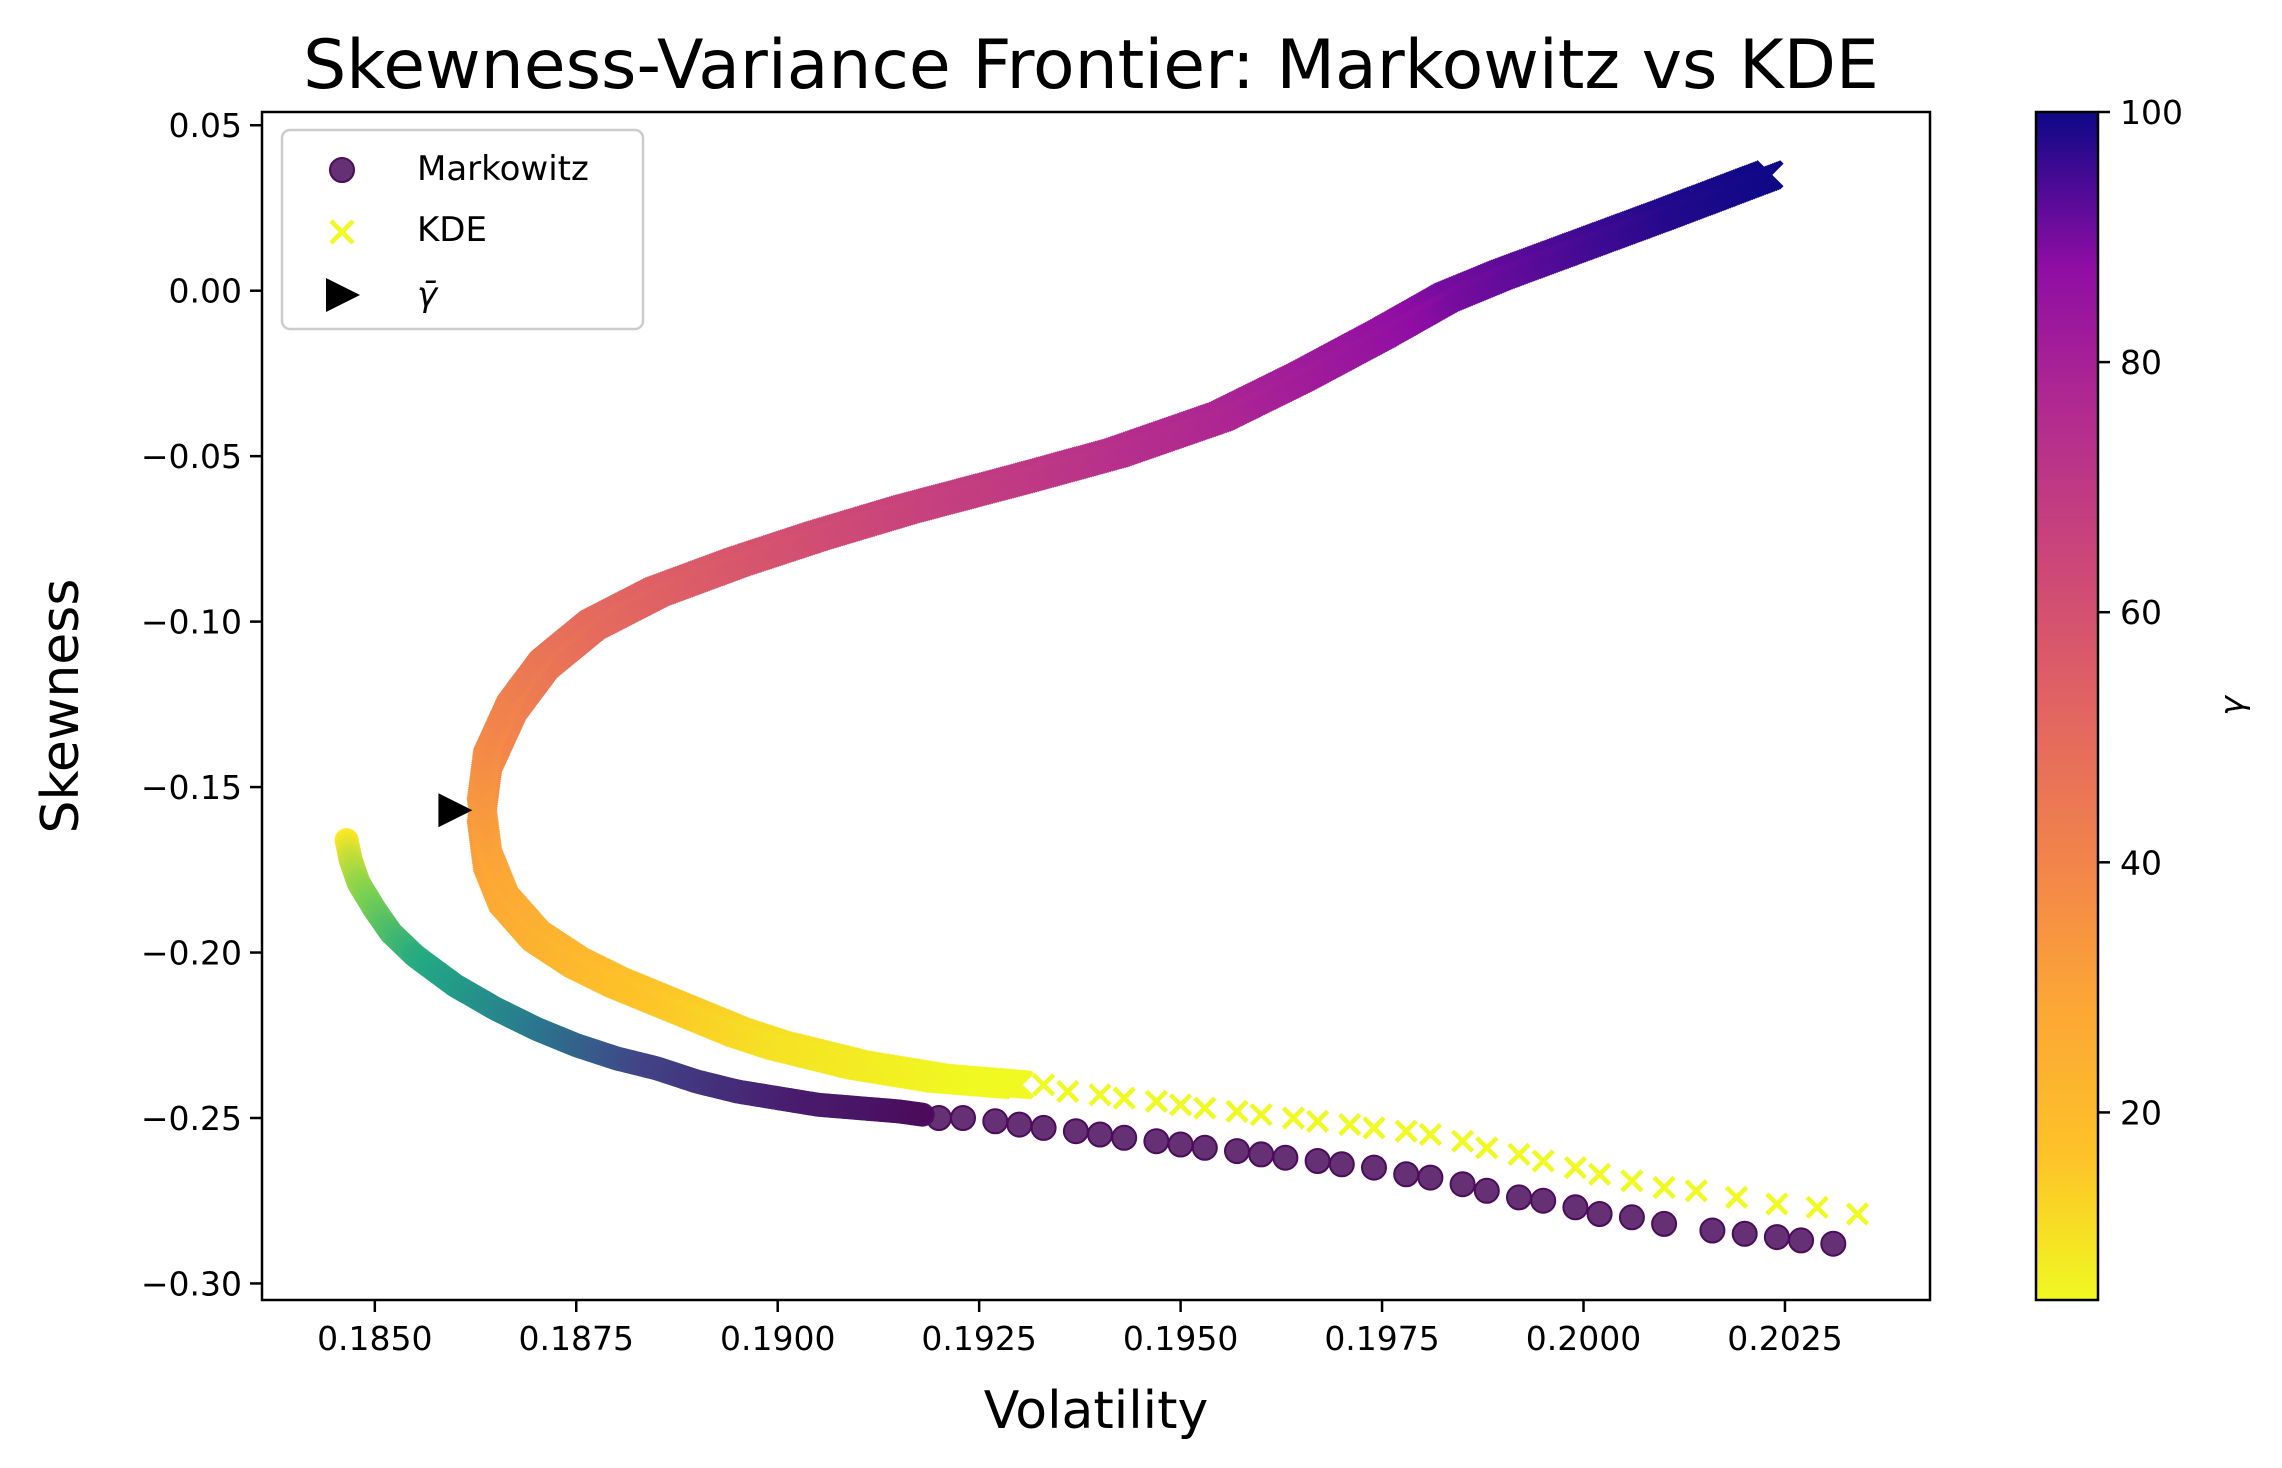  Describe the element at coordinates (777, 1338) in the screenshot. I see `x-tick-label: 0.1900` at that location.